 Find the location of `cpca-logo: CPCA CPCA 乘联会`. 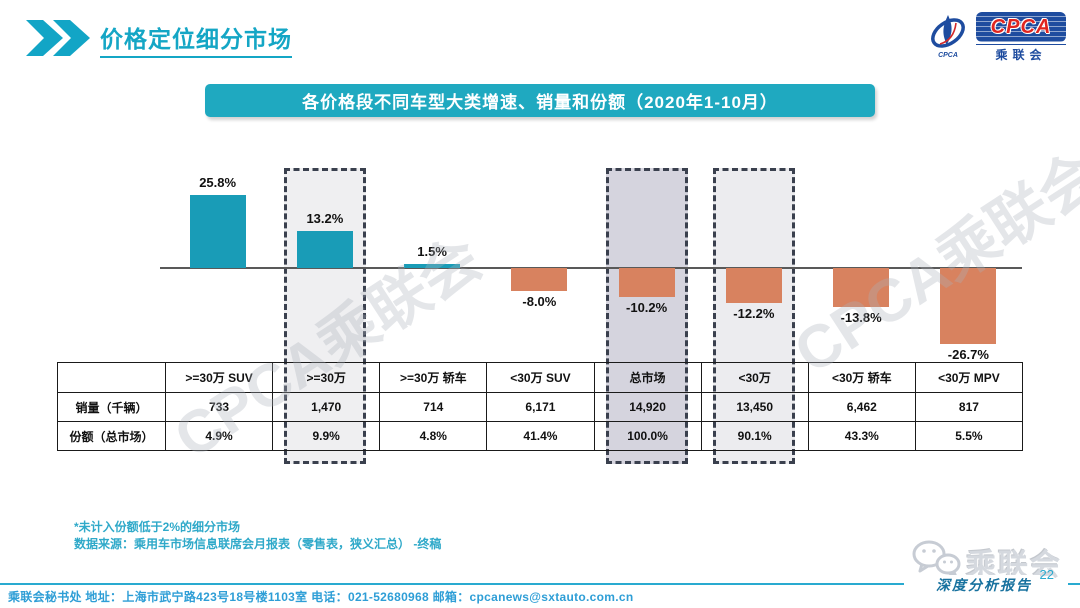

cpca-logo: CPCA CPCA 乘联会 is located at coordinates (995, 37).